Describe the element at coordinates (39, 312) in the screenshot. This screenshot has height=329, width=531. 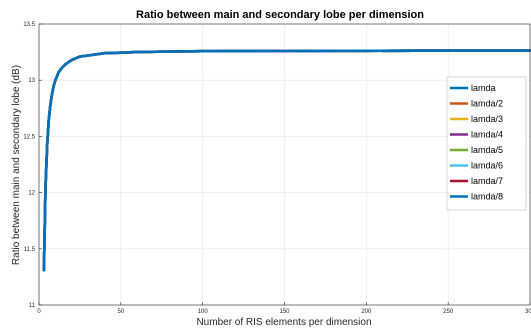
I see `x-tick-label: 0` at that location.